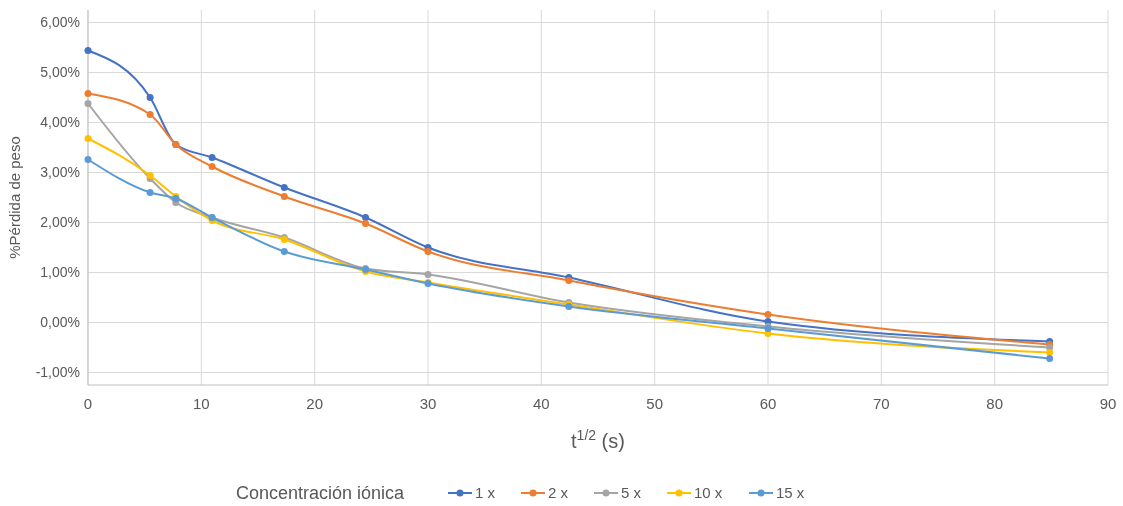 The image size is (1123, 506). I want to click on x-tick-label: 0, so click(88, 403).